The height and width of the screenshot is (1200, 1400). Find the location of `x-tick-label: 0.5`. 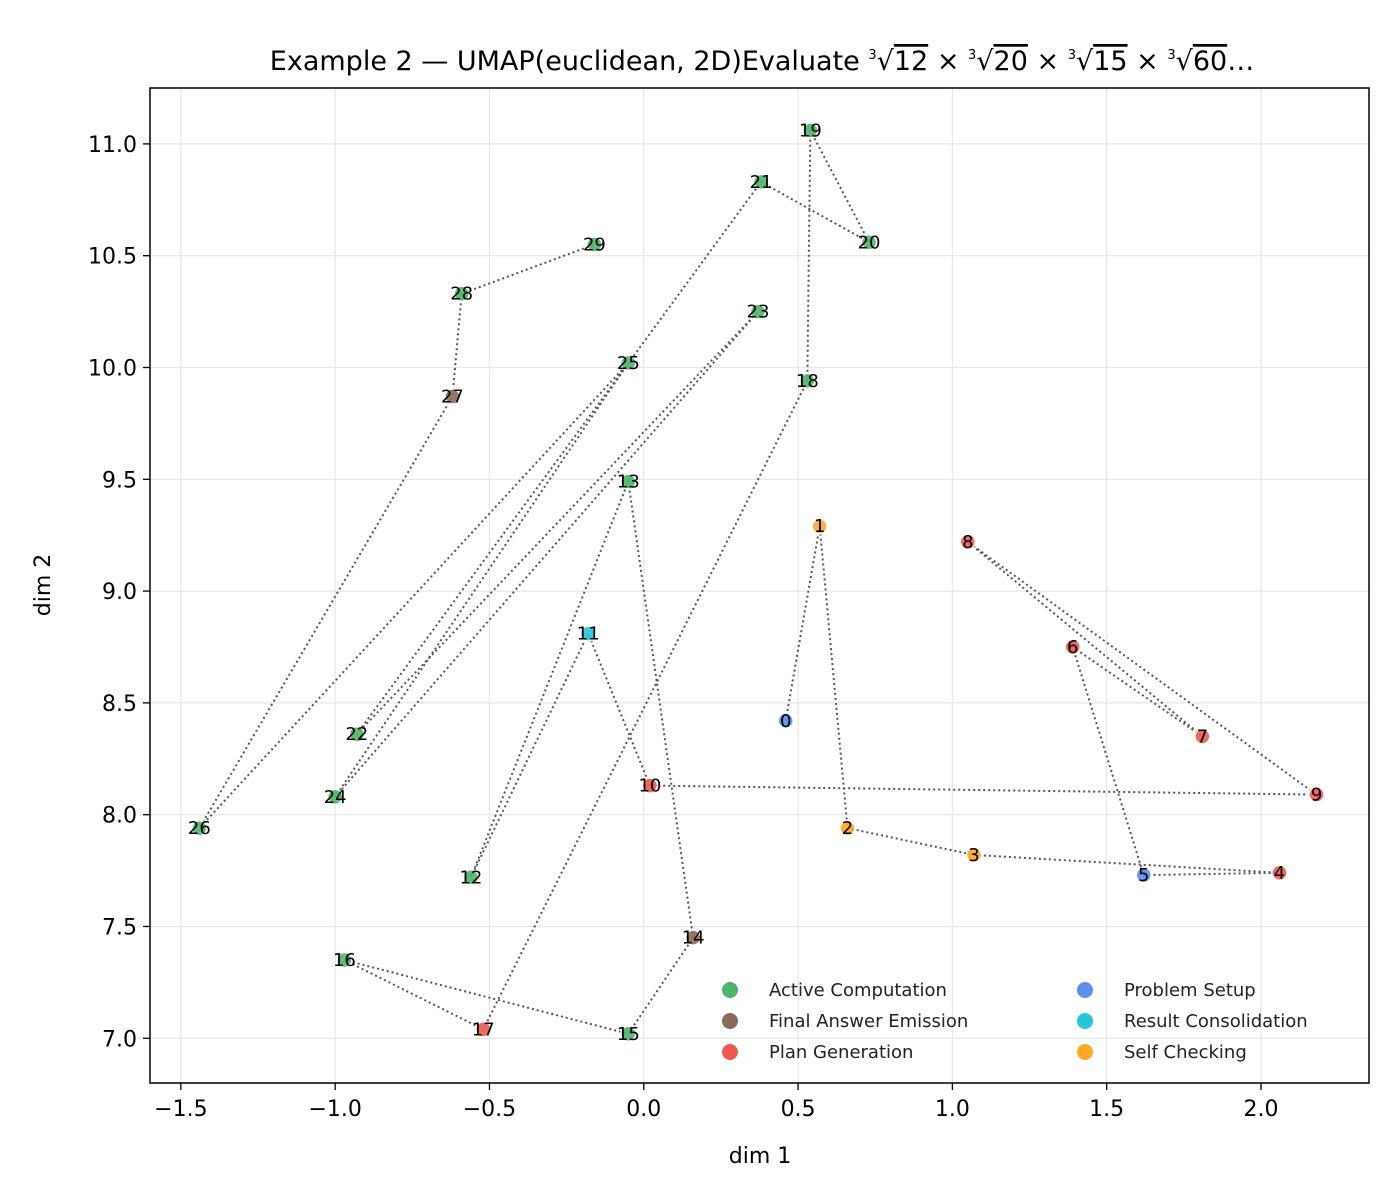

x-tick-label: 0.5 is located at coordinates (798, 1109).